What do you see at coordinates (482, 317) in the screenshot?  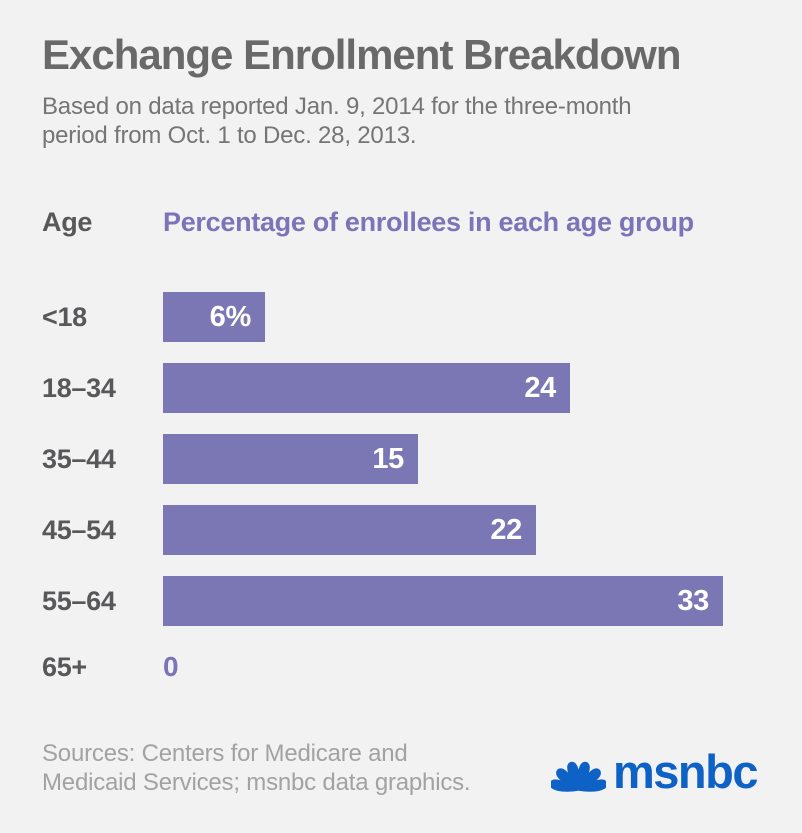 I see `bar-area: 6%` at bounding box center [482, 317].